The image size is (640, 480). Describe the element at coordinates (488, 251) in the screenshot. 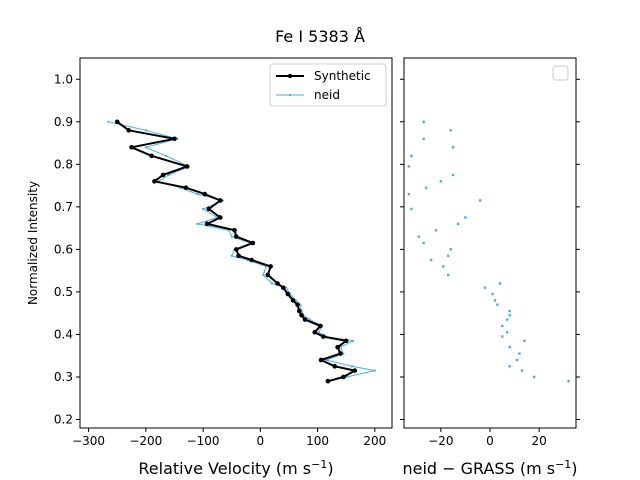

I see `residual-plot-data` at that location.